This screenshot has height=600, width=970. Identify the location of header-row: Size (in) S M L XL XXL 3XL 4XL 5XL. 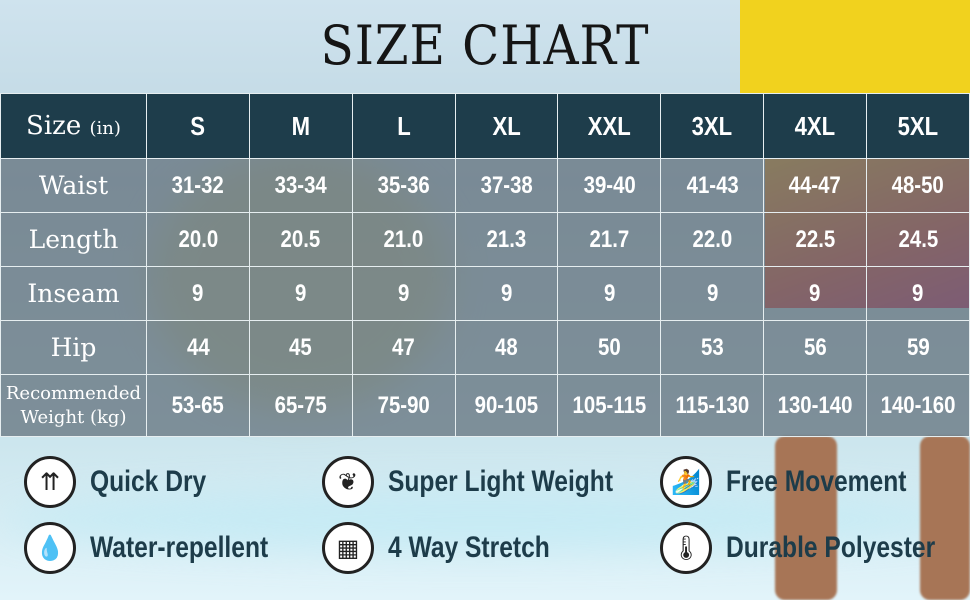
(485, 126).